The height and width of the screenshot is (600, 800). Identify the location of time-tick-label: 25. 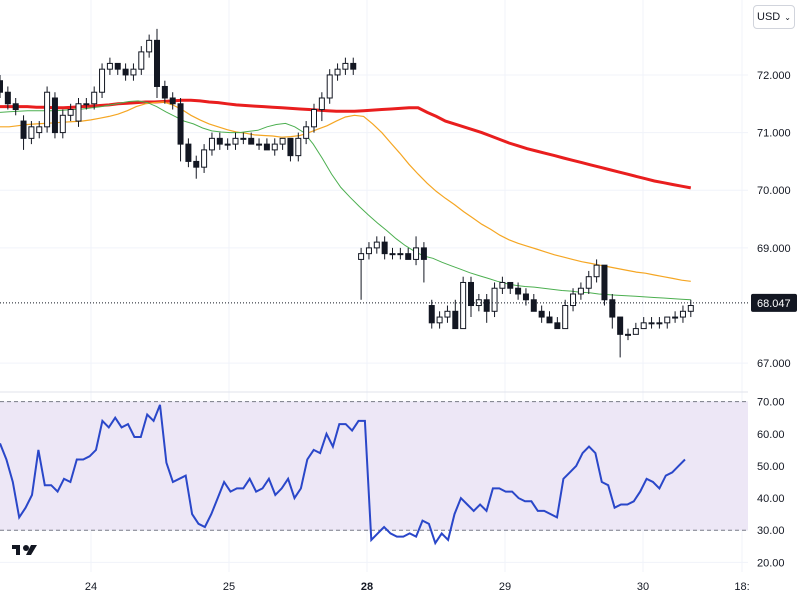
(229, 587).